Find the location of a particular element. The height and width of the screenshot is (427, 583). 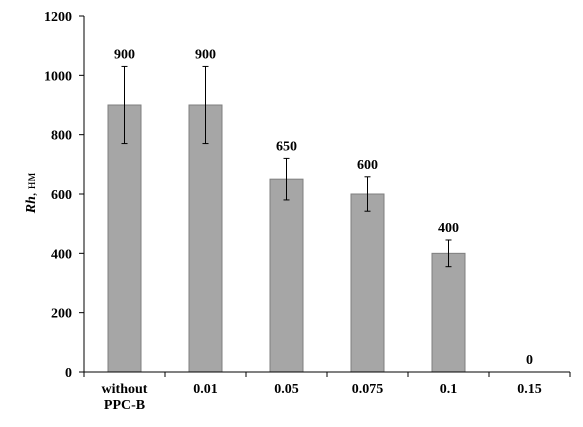

y-tick-label: 0 is located at coordinates (68, 373).